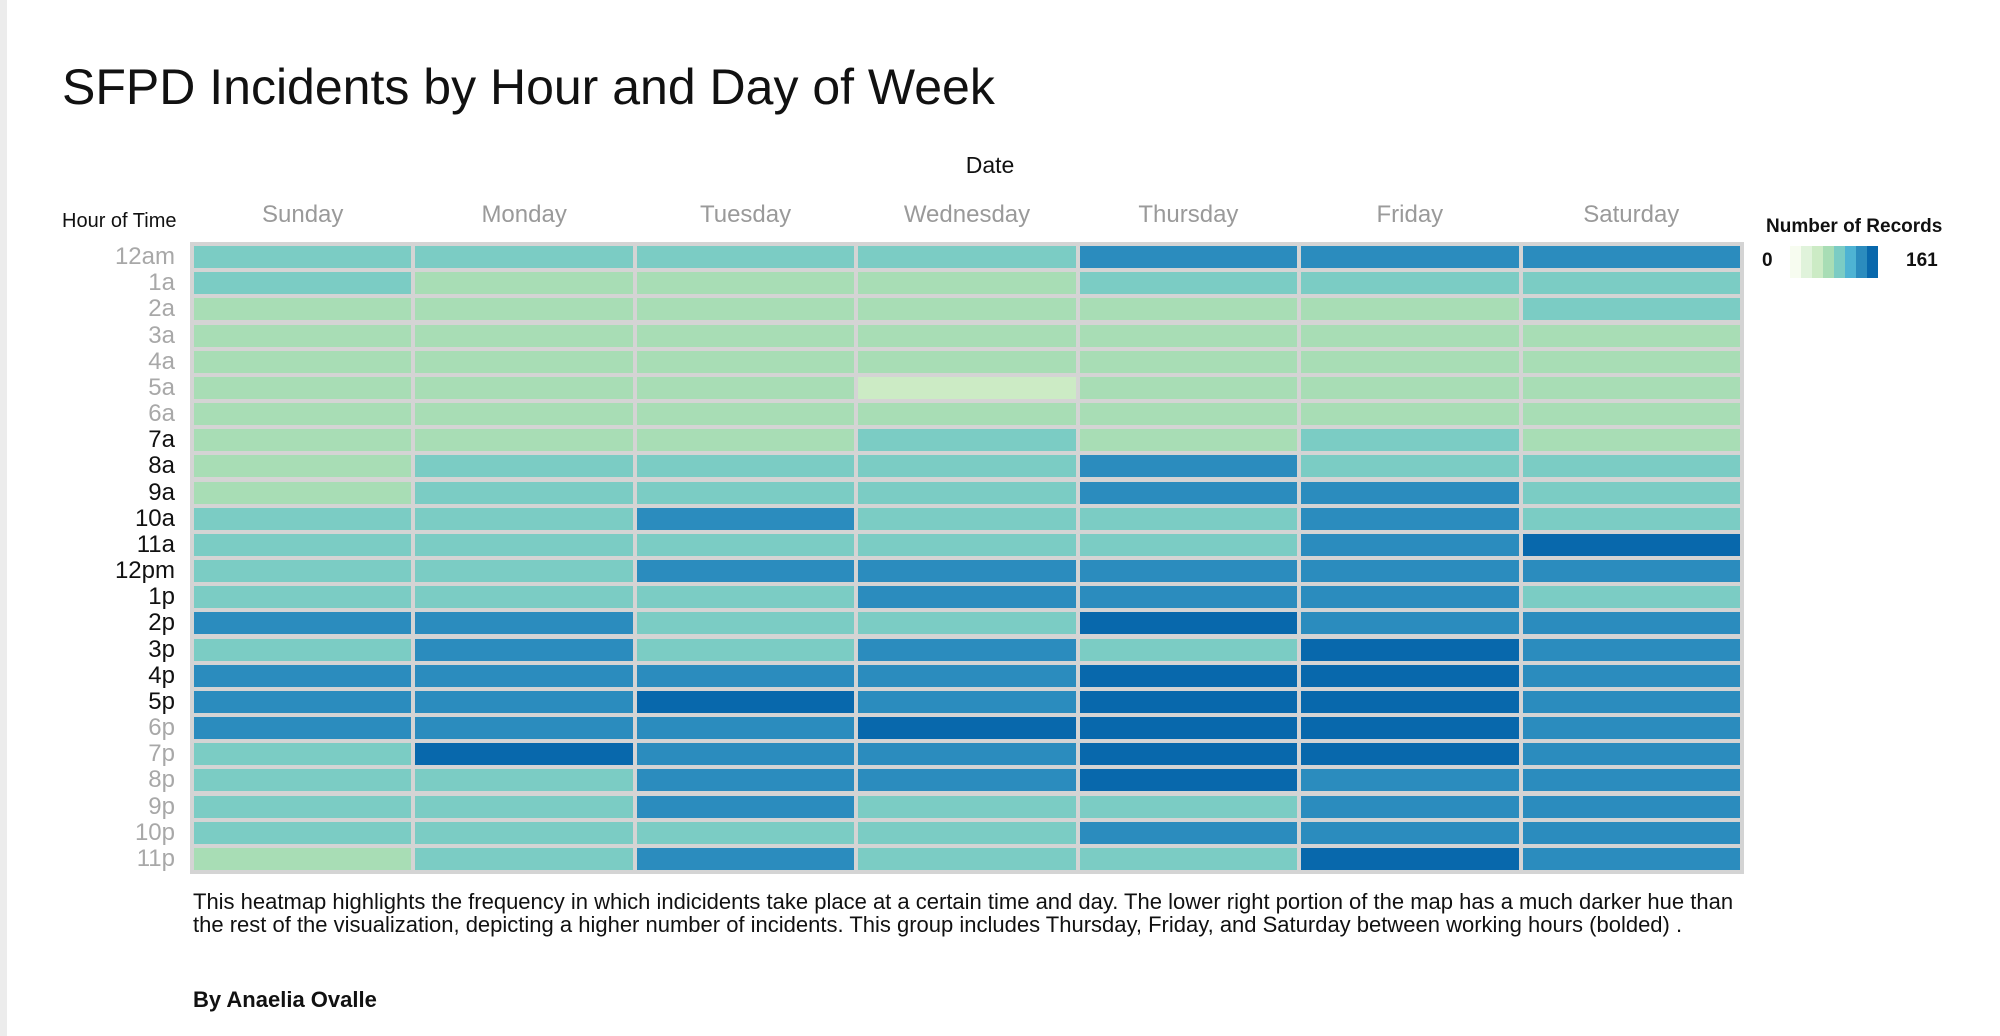 The width and height of the screenshot is (2000, 1036). What do you see at coordinates (155, 544) in the screenshot?
I see `row-label: 11a` at bounding box center [155, 544].